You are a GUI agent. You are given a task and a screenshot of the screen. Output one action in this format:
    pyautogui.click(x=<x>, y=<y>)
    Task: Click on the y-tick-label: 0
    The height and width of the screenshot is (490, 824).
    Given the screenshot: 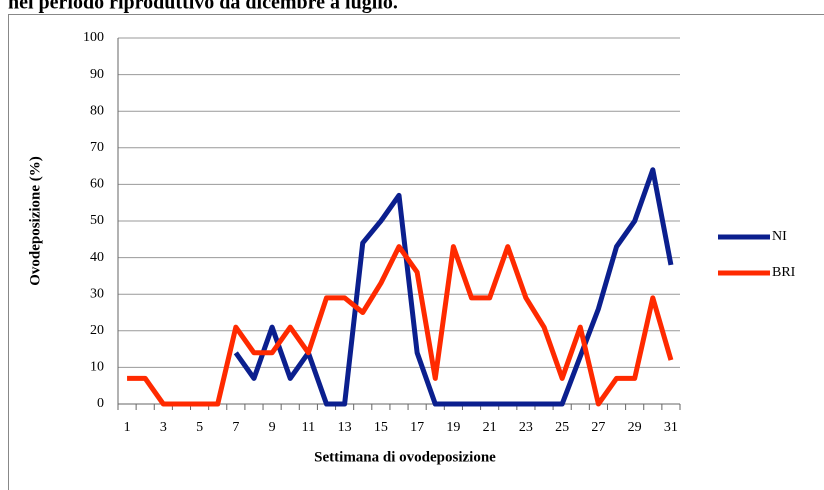 What is the action you would take?
    pyautogui.click(x=100, y=403)
    